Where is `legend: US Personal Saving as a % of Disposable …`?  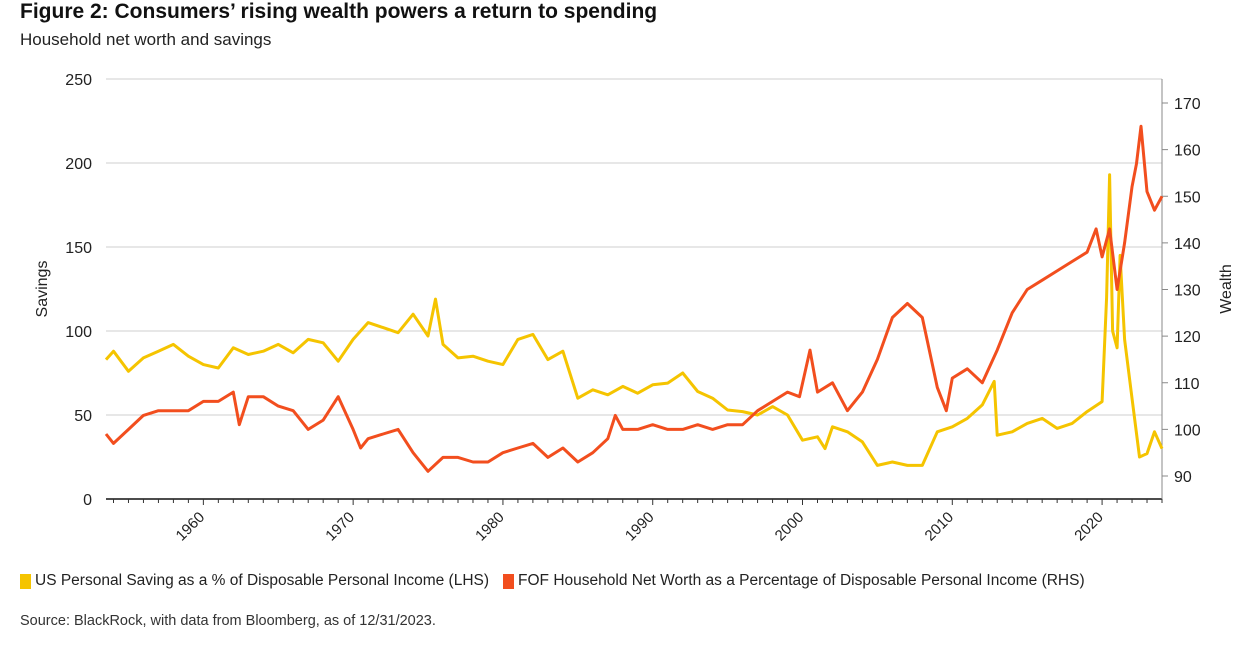 legend: US Personal Saving as a % of Disposable … is located at coordinates (559, 581).